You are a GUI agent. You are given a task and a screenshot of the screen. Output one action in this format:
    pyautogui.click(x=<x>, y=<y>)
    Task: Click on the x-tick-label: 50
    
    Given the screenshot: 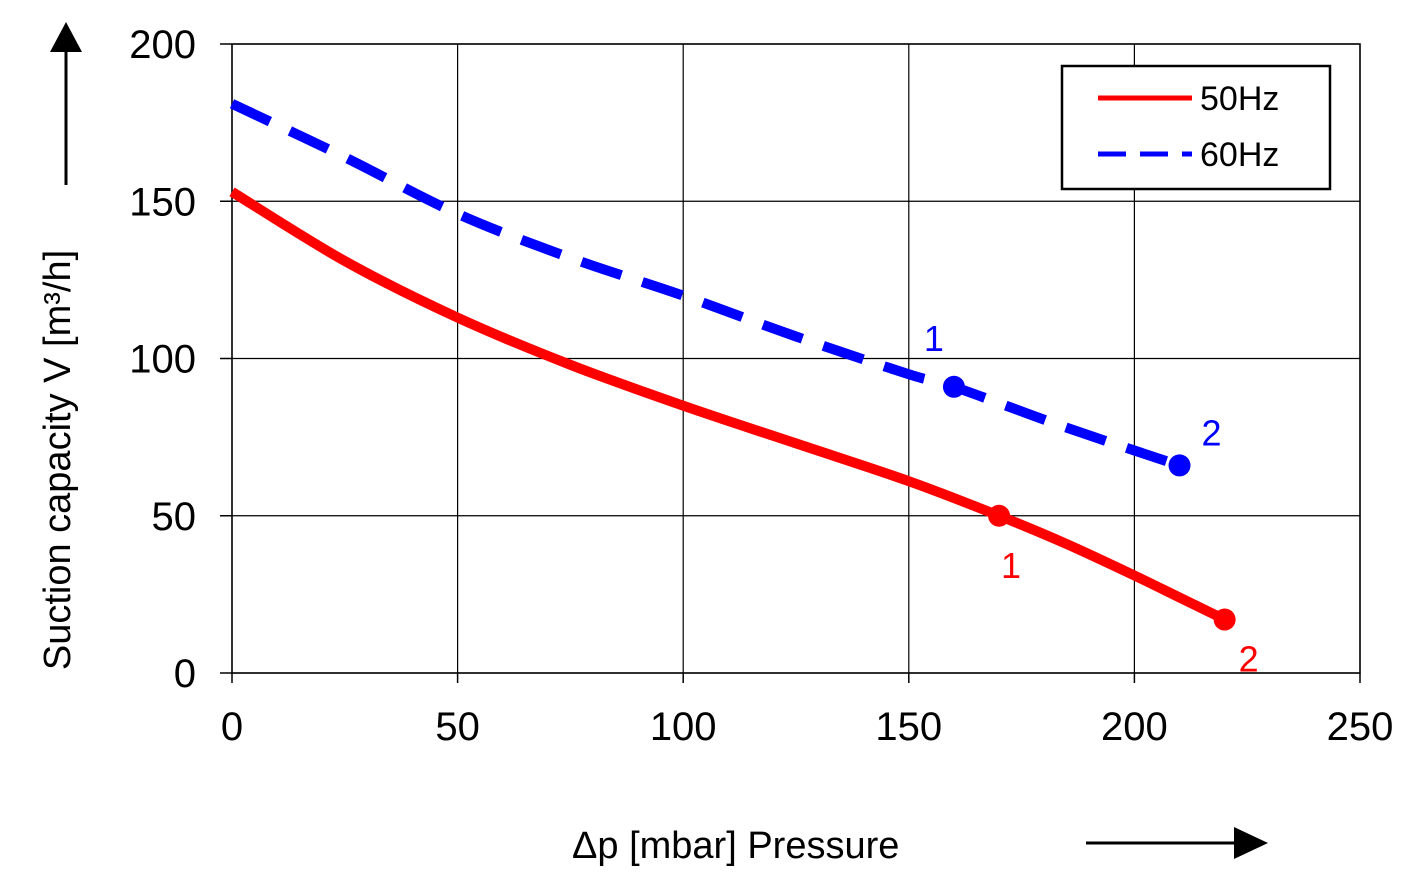 What is the action you would take?
    pyautogui.click(x=457, y=727)
    